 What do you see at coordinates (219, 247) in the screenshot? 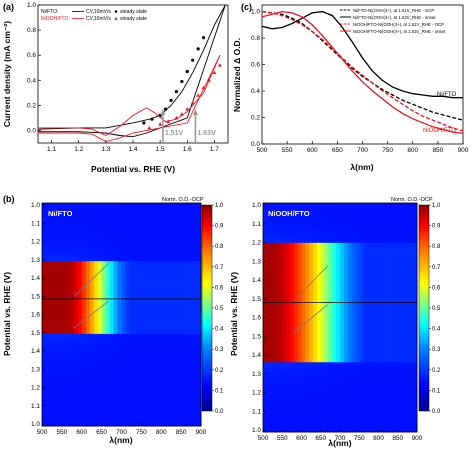
I see `colorbar-tick-label: 0.8` at bounding box center [219, 247].